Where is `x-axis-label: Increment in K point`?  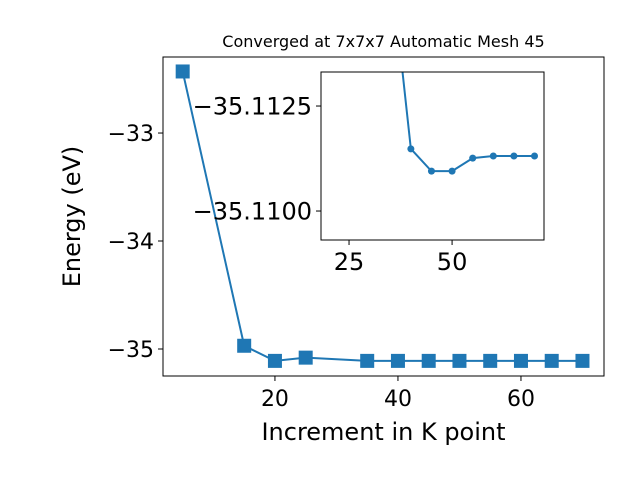
x-axis-label: Increment in K point is located at coordinates (383, 432).